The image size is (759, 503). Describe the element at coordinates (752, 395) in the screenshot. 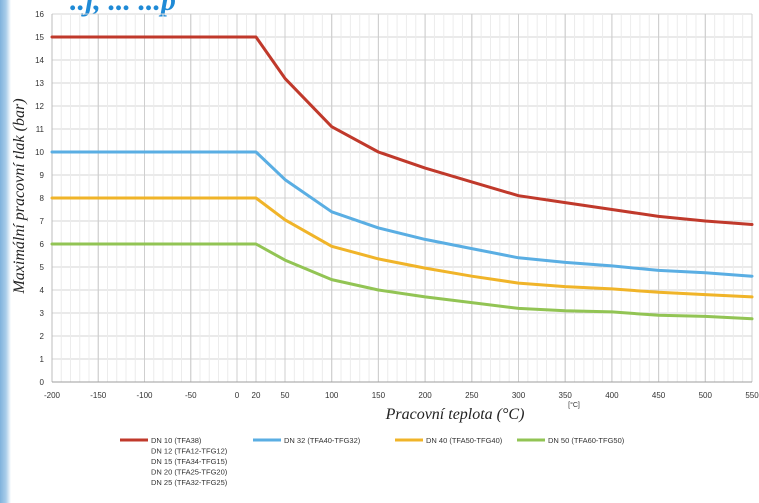

I see `x-tick-label: 550` at that location.